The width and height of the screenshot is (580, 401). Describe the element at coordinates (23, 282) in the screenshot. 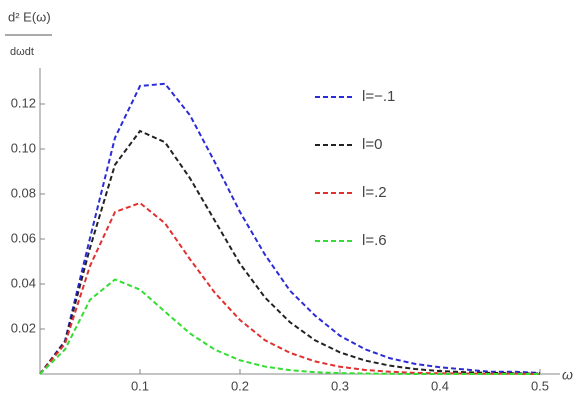

I see `y-tick-label: 0.04` at that location.